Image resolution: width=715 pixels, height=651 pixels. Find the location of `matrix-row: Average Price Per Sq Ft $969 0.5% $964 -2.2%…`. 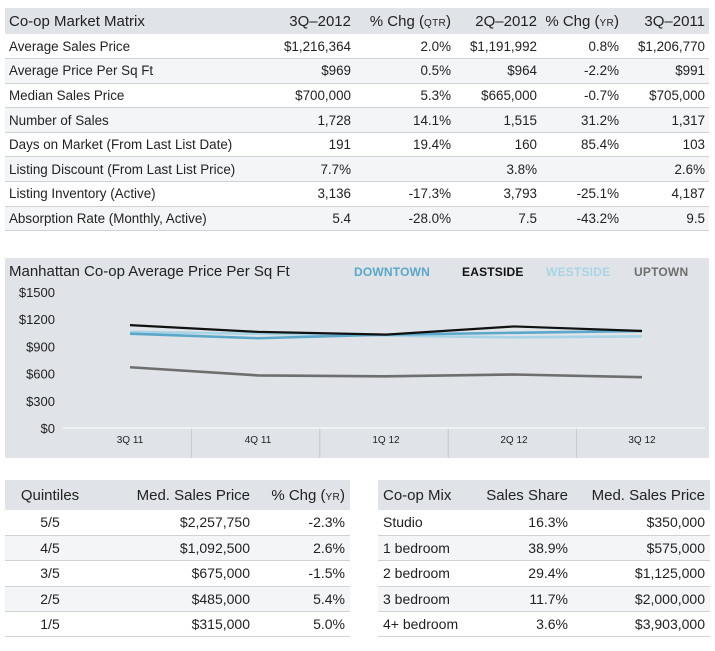

matrix-row: Average Price Per Sq Ft $969 0.5% $964 -2.2%… is located at coordinates (357, 71).